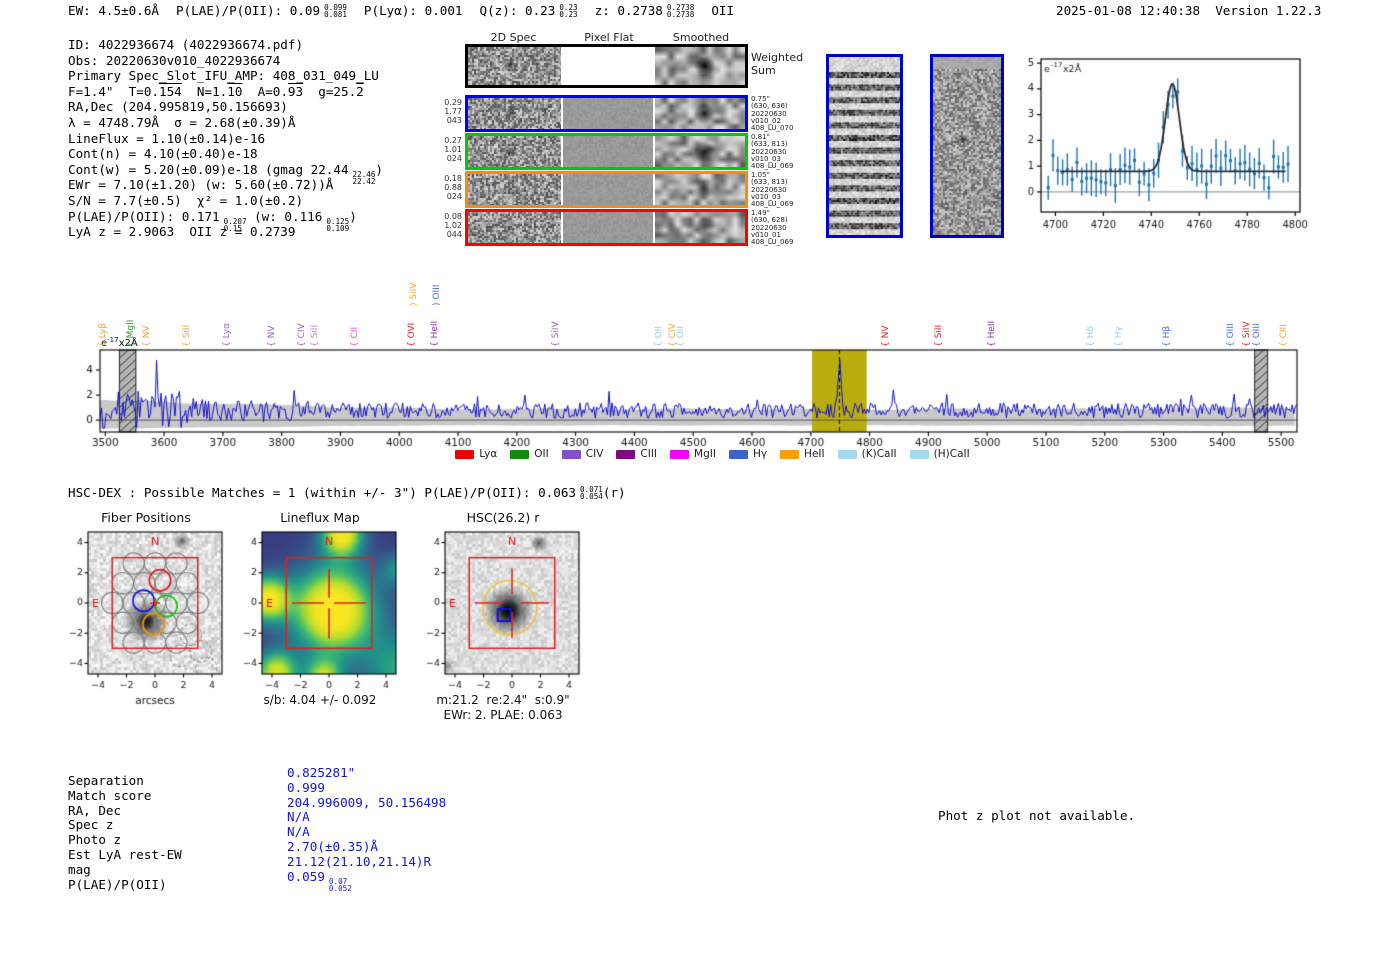 The image size is (1400, 953). What do you see at coordinates (335, 7) in the screenshot?
I see `upper-bound: 0.099` at bounding box center [335, 7].